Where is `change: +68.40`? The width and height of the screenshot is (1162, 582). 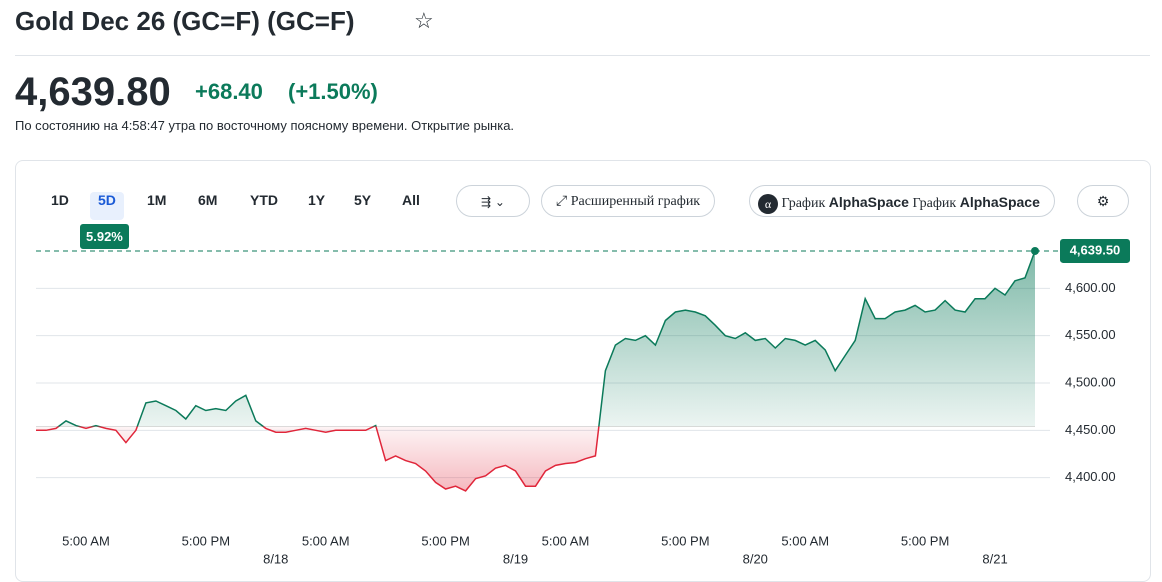
change: +68.40 is located at coordinates (229, 91).